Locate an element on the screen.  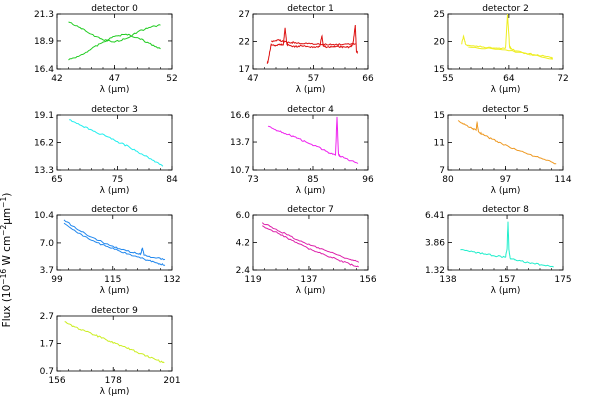
y-axis-label-exp3: −1 is located at coordinates (4, 202).